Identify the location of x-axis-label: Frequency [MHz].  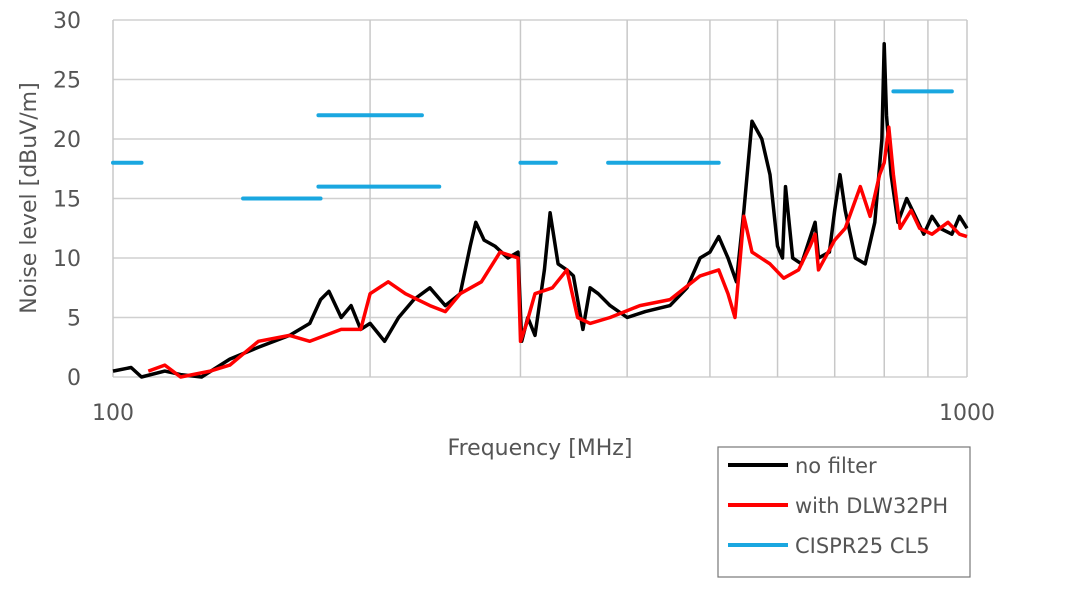
(540, 448).